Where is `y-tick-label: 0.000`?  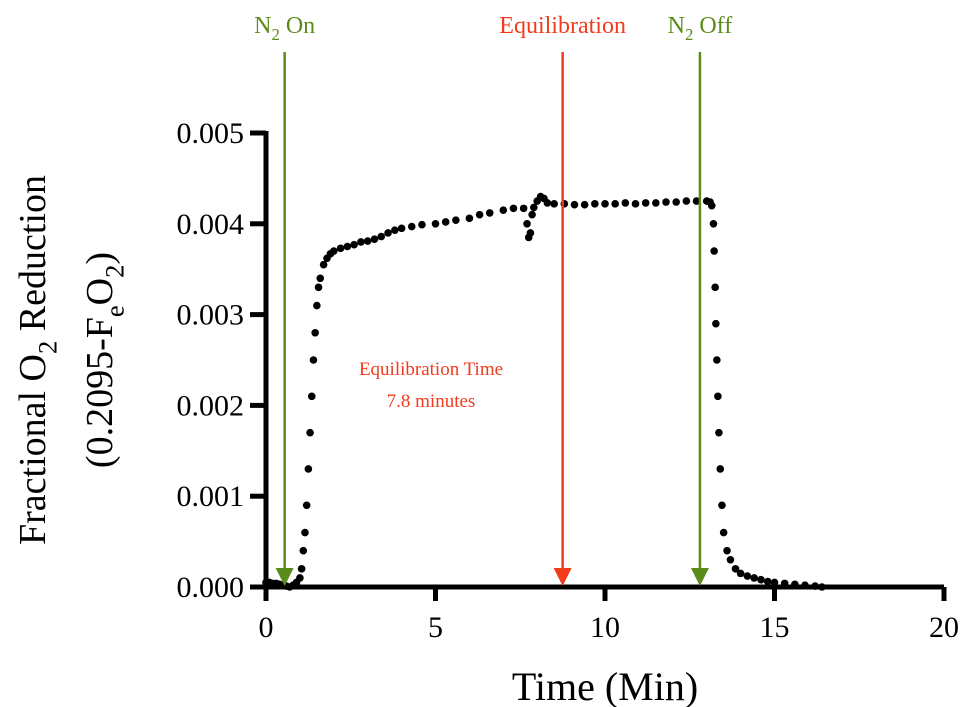
y-tick-label: 0.000 is located at coordinates (211, 587).